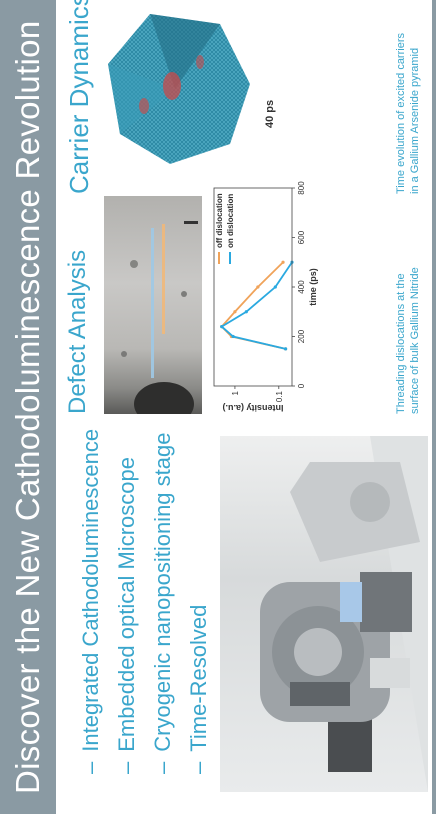 The height and width of the screenshot is (814, 436). What do you see at coordinates (313, 287) in the screenshot?
I see `x-axis-label: time (ps)` at bounding box center [313, 287].